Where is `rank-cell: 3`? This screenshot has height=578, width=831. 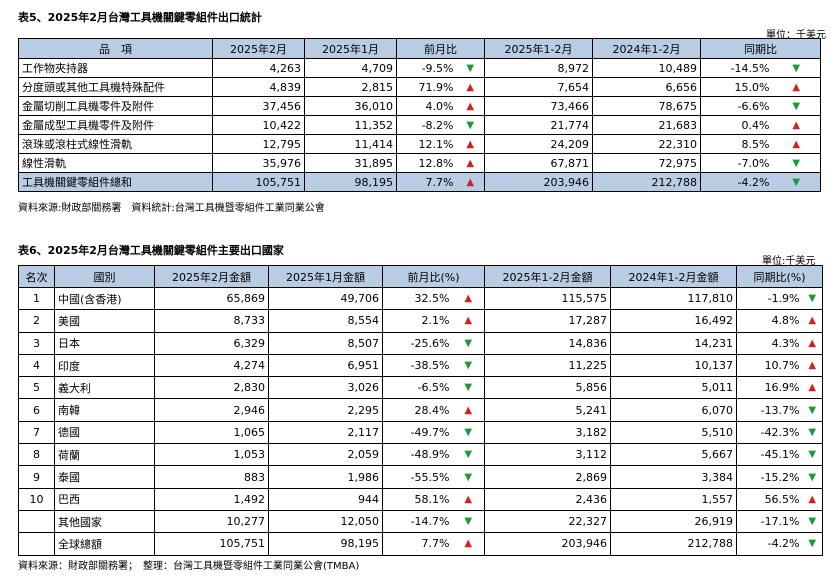
rank-cell: 3 is located at coordinates (36, 343).